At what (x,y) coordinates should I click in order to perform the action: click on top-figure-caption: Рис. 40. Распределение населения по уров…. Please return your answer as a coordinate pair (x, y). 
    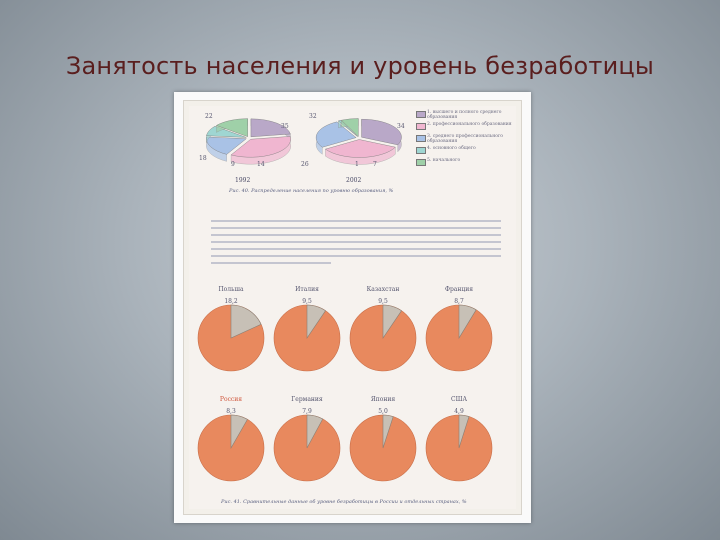
    Looking at the image, I should click on (311, 191).